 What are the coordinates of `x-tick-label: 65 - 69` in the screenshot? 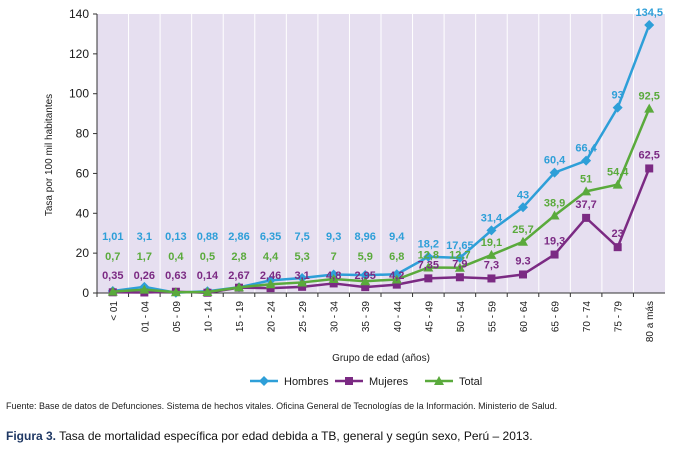 It's located at (556, 317).